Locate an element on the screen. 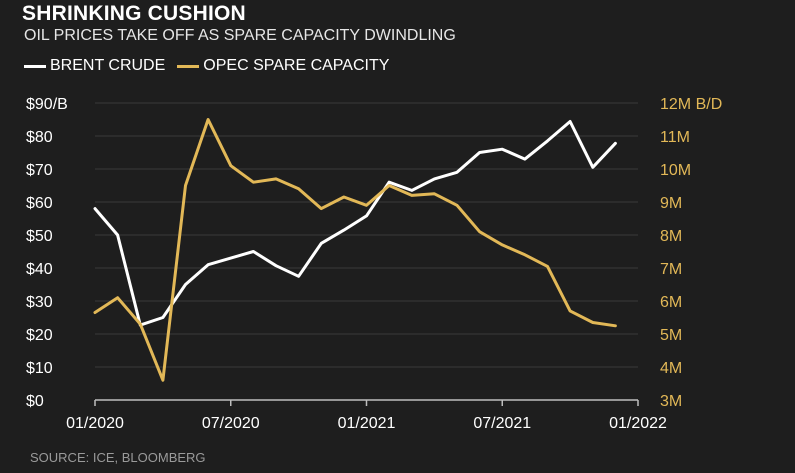 The height and width of the screenshot is (473, 795). legend-label-opec: OPEC SPARE CAPACITY is located at coordinates (296, 65).